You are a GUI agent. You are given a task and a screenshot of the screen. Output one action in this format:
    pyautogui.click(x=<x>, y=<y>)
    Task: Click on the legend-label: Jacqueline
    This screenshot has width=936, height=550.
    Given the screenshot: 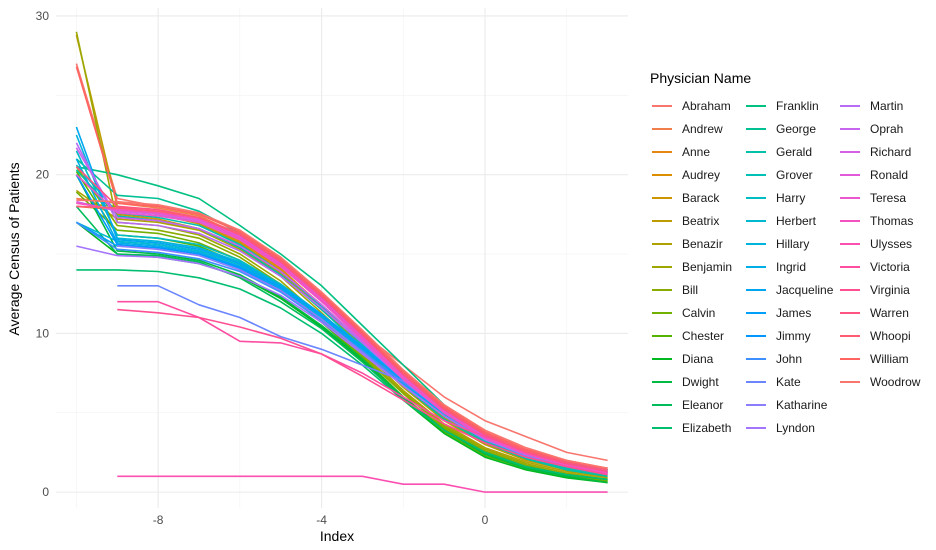 What is the action you would take?
    pyautogui.click(x=805, y=289)
    